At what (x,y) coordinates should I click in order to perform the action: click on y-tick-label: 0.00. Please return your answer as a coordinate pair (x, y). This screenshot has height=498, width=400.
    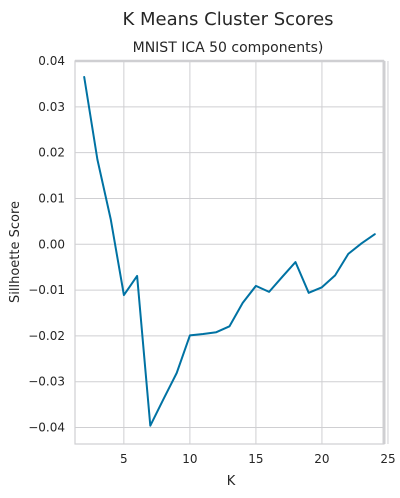
    Looking at the image, I should click on (51, 244).